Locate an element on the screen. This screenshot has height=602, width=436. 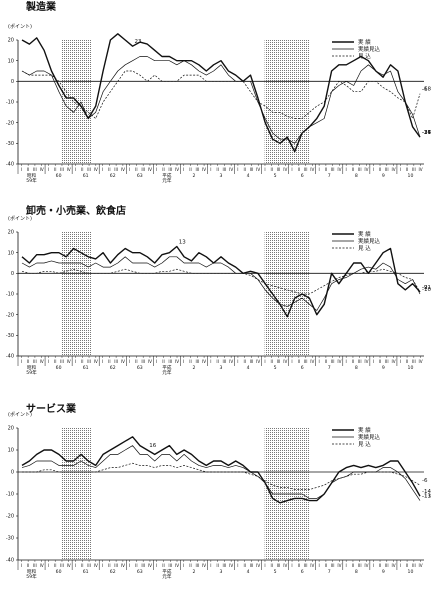
data-annotation: 16 is located at coordinates (152, 446).